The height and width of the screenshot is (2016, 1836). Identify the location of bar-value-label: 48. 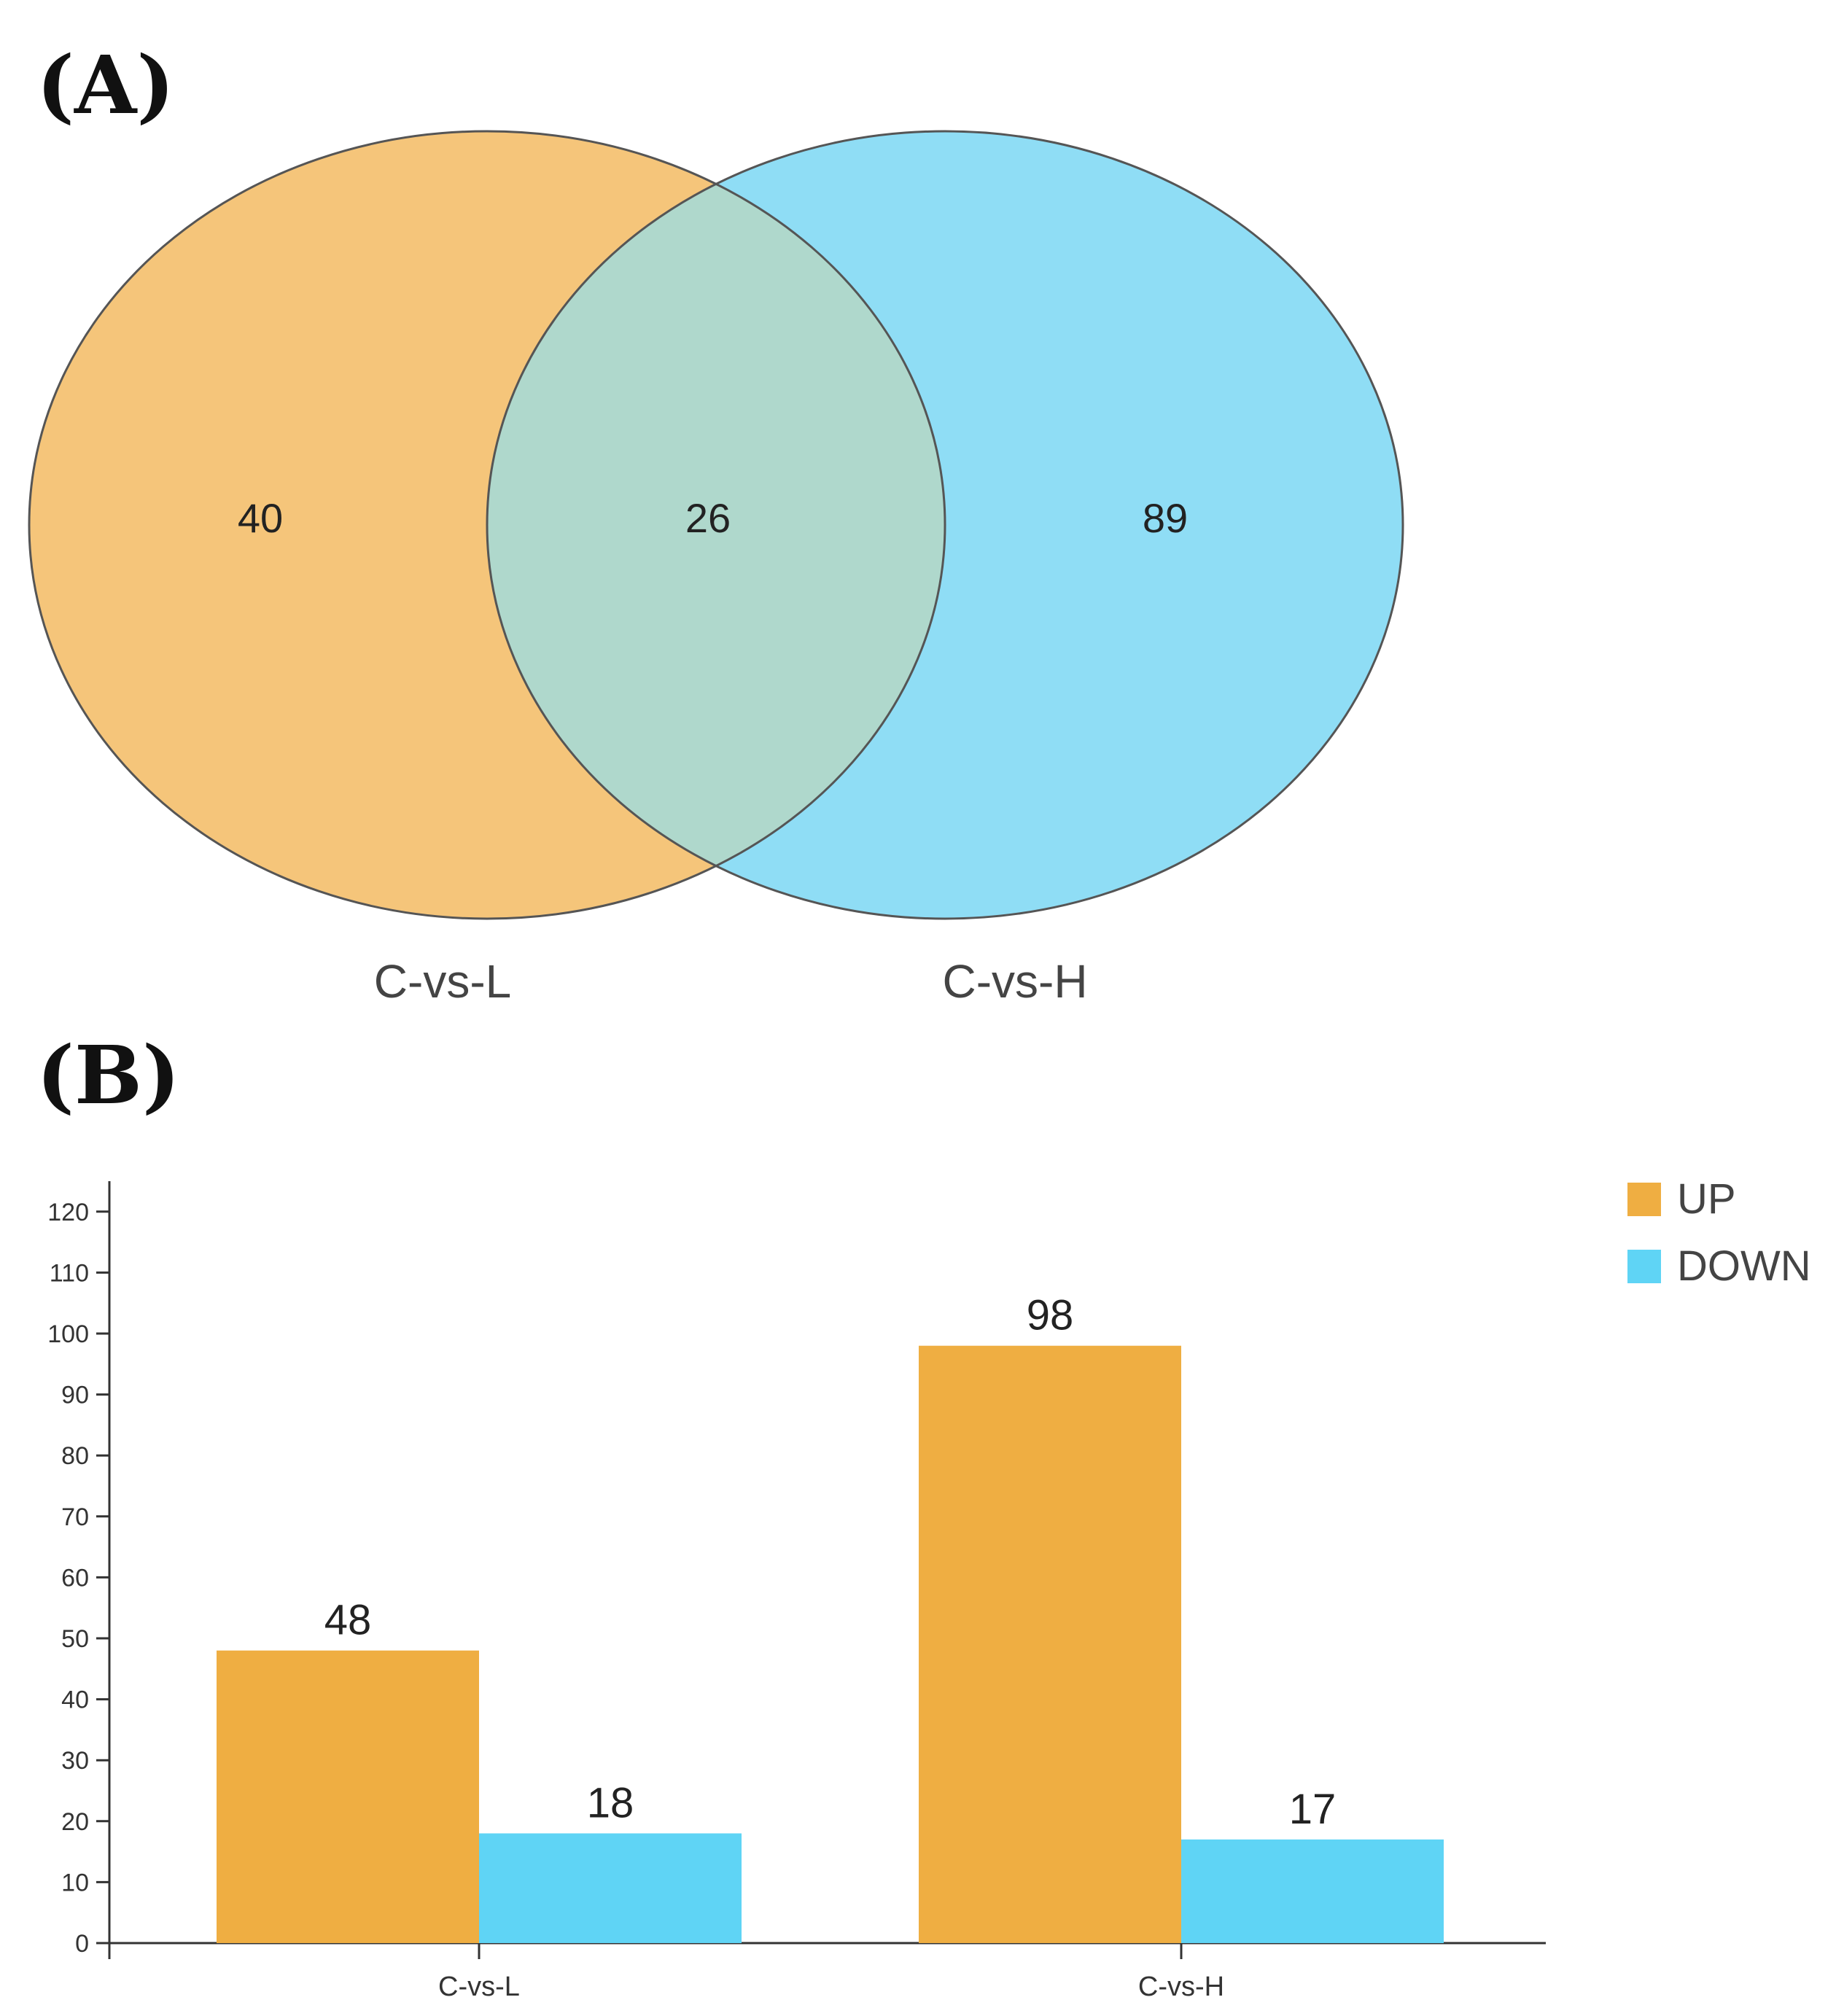
(348, 1620).